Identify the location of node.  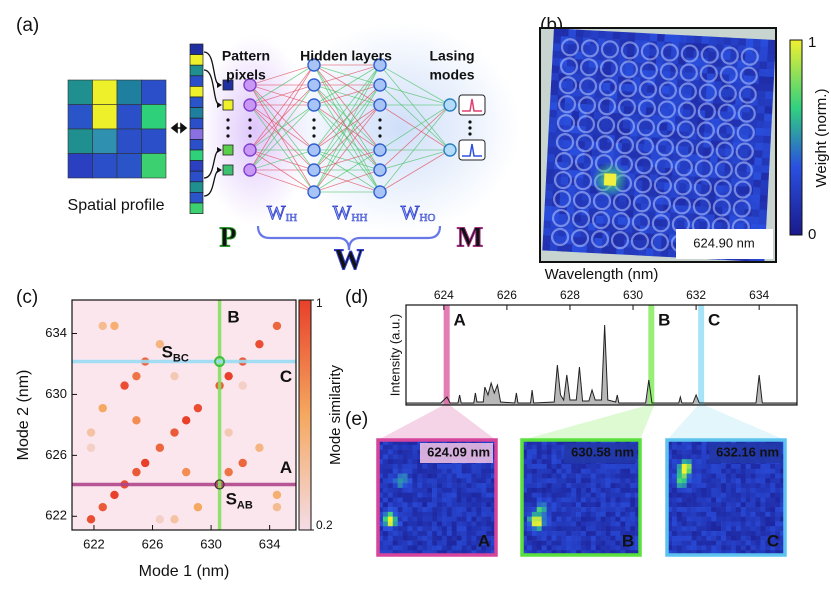
(314, 192).